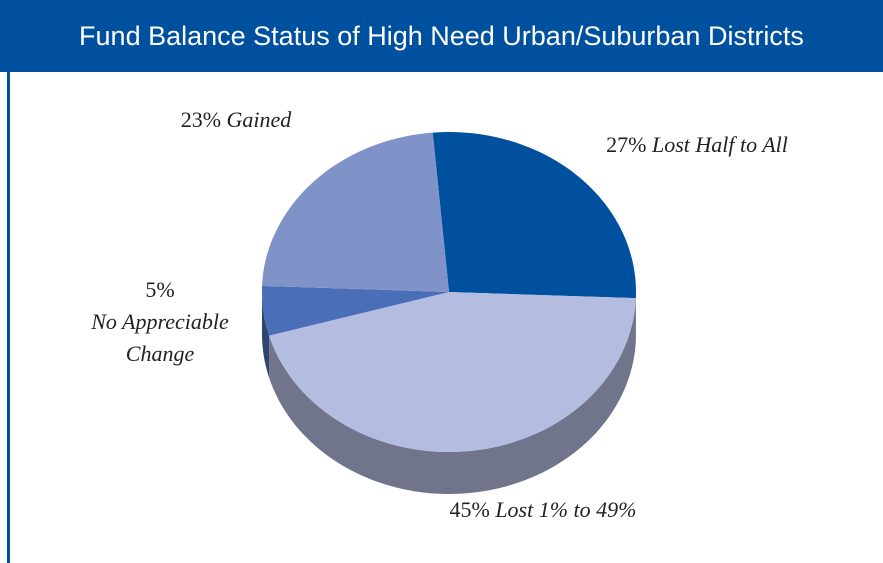 The width and height of the screenshot is (883, 563). Describe the element at coordinates (469, 509) in the screenshot. I see `value-label: 45%` at that location.